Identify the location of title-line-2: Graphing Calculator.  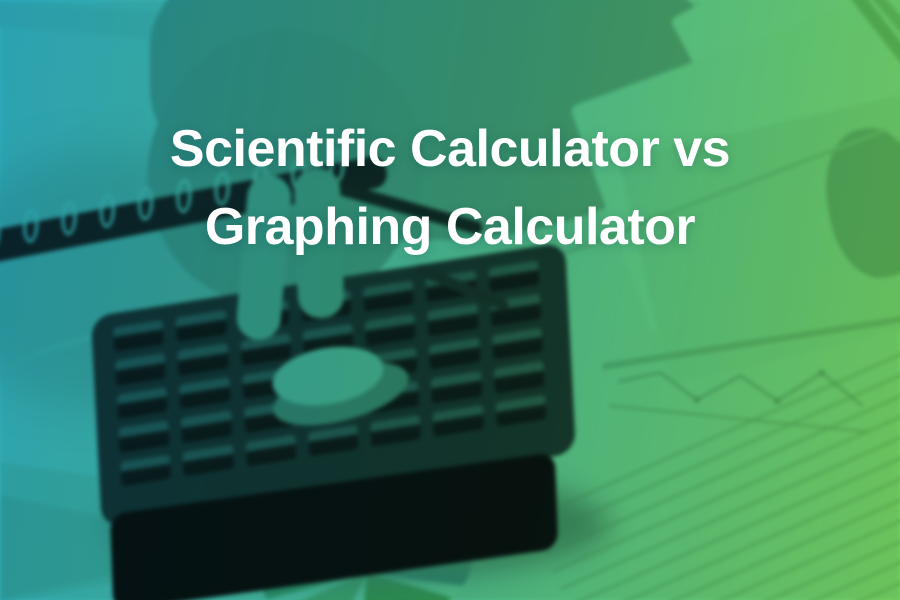
(450, 227).